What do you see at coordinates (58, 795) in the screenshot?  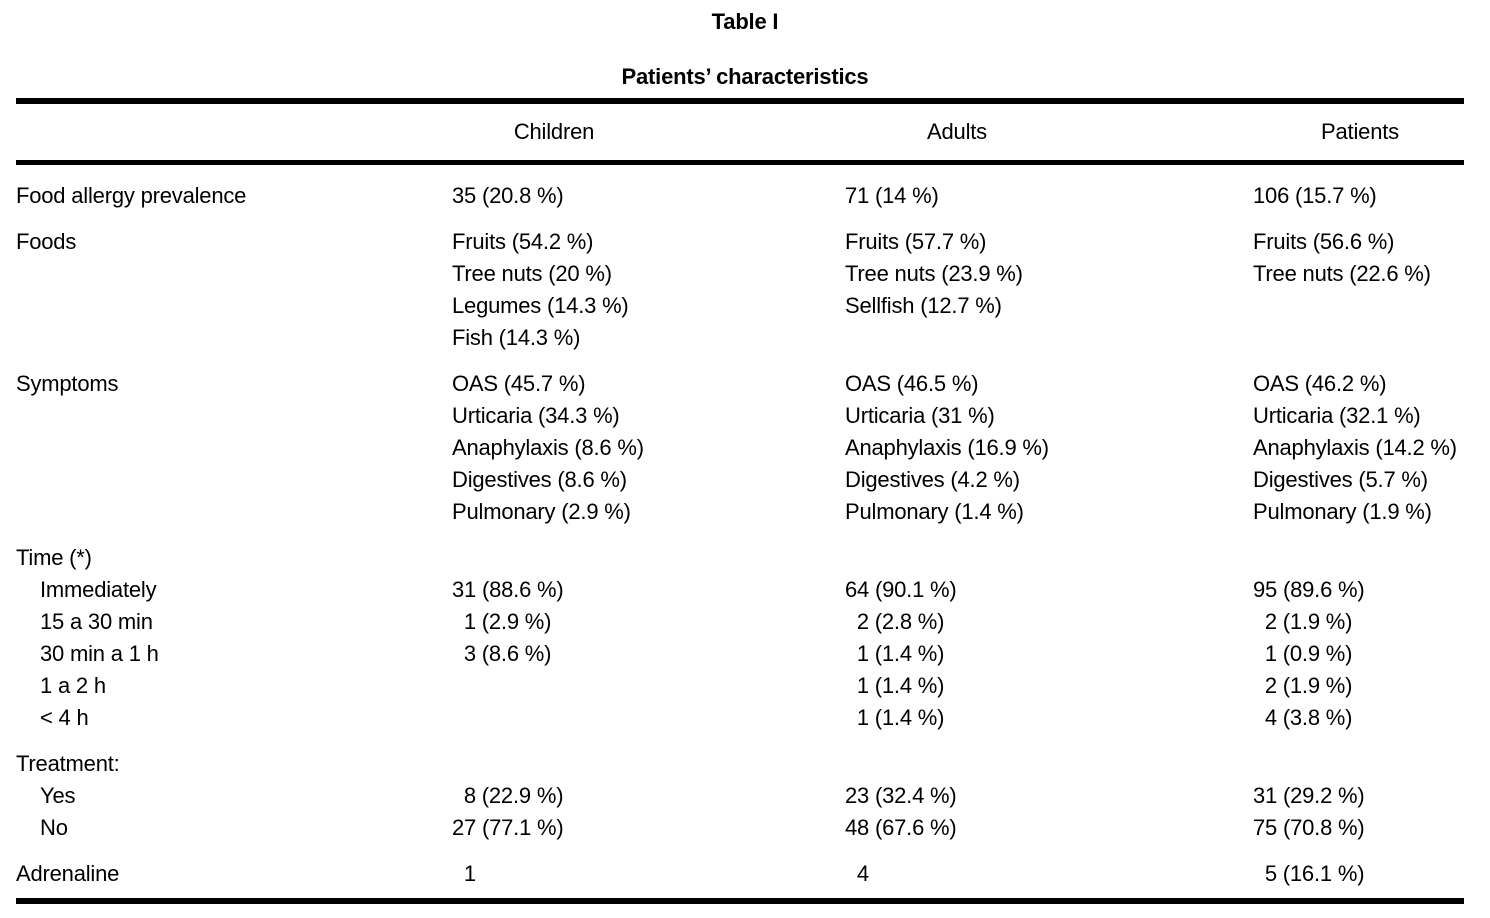 I see `row-label: Yes` at bounding box center [58, 795].